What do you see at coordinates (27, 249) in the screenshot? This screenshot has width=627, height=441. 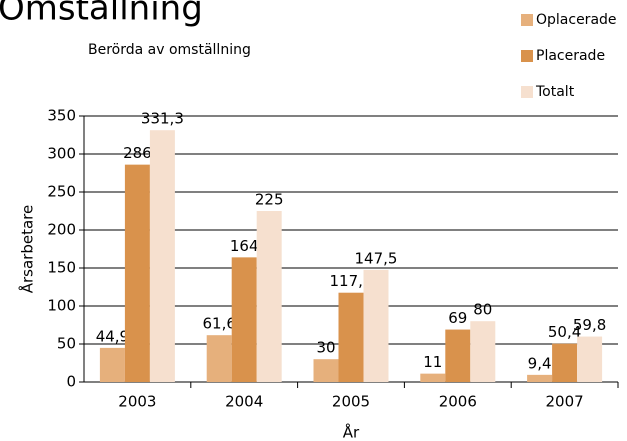 I see `y-axis-label: Årsarbetare` at bounding box center [27, 249].